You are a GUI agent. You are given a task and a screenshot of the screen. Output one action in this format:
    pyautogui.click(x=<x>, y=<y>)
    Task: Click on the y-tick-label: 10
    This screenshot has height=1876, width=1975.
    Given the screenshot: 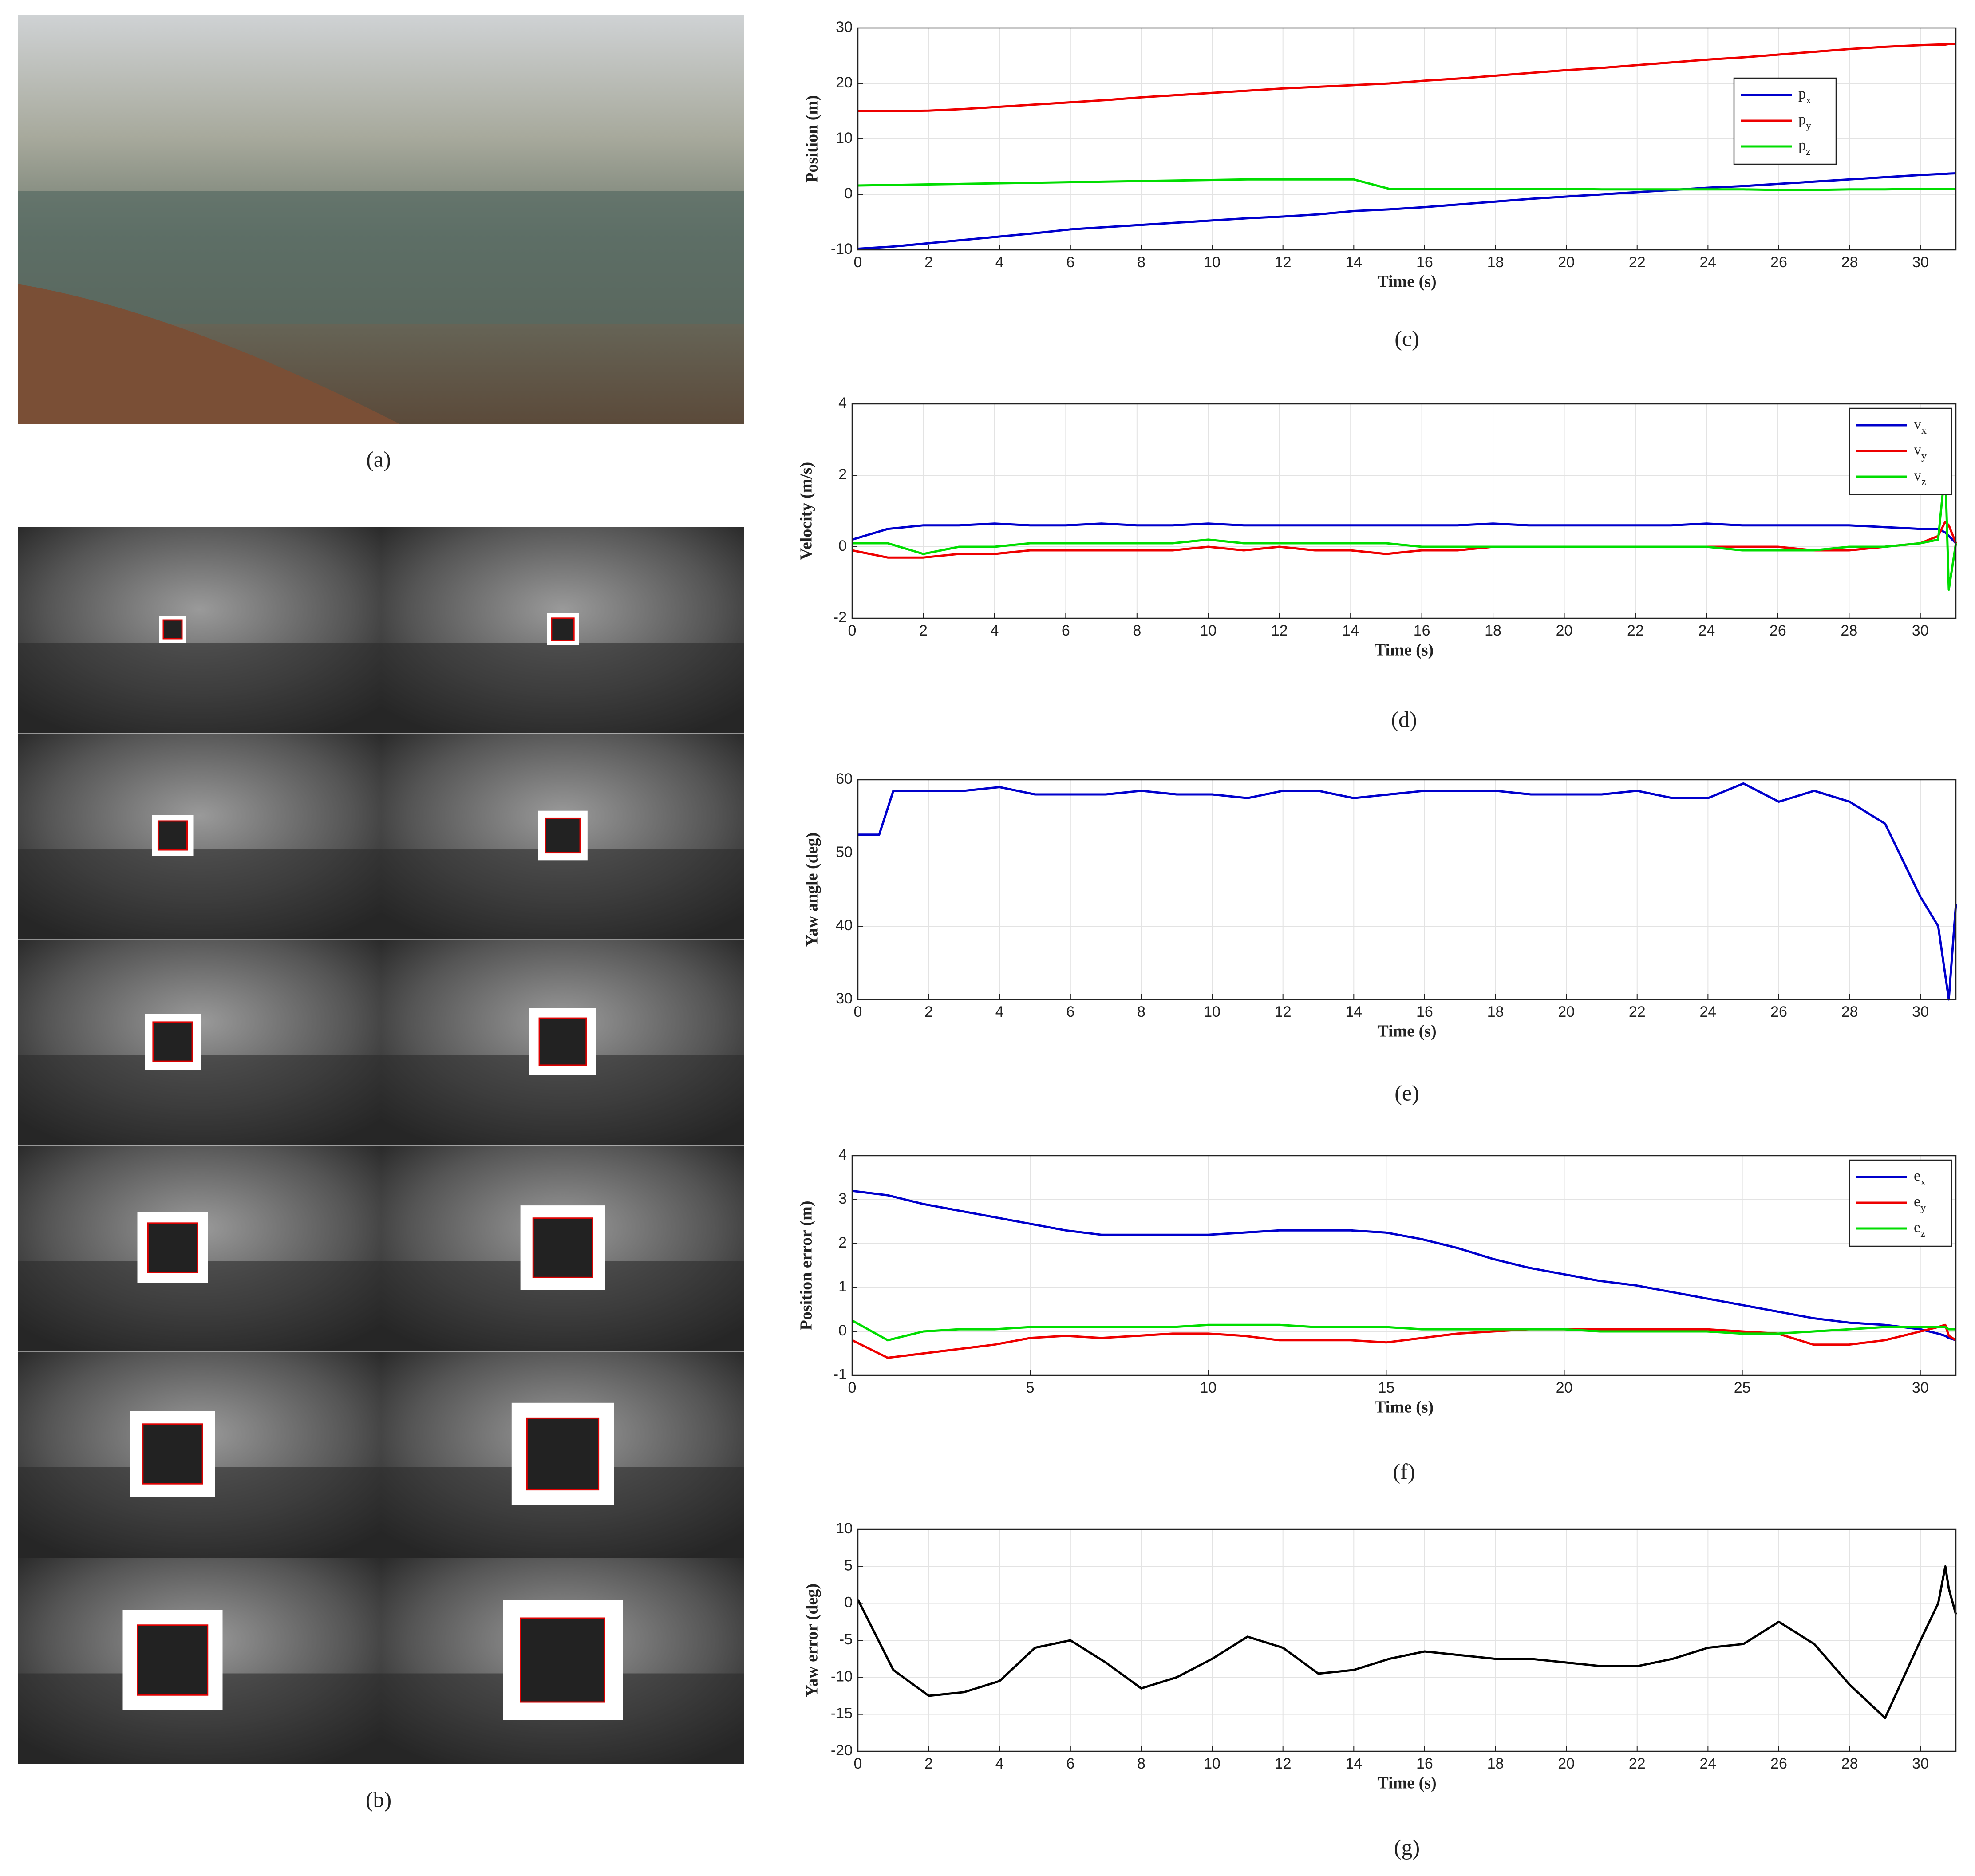 What is the action you would take?
    pyautogui.click(x=844, y=138)
    